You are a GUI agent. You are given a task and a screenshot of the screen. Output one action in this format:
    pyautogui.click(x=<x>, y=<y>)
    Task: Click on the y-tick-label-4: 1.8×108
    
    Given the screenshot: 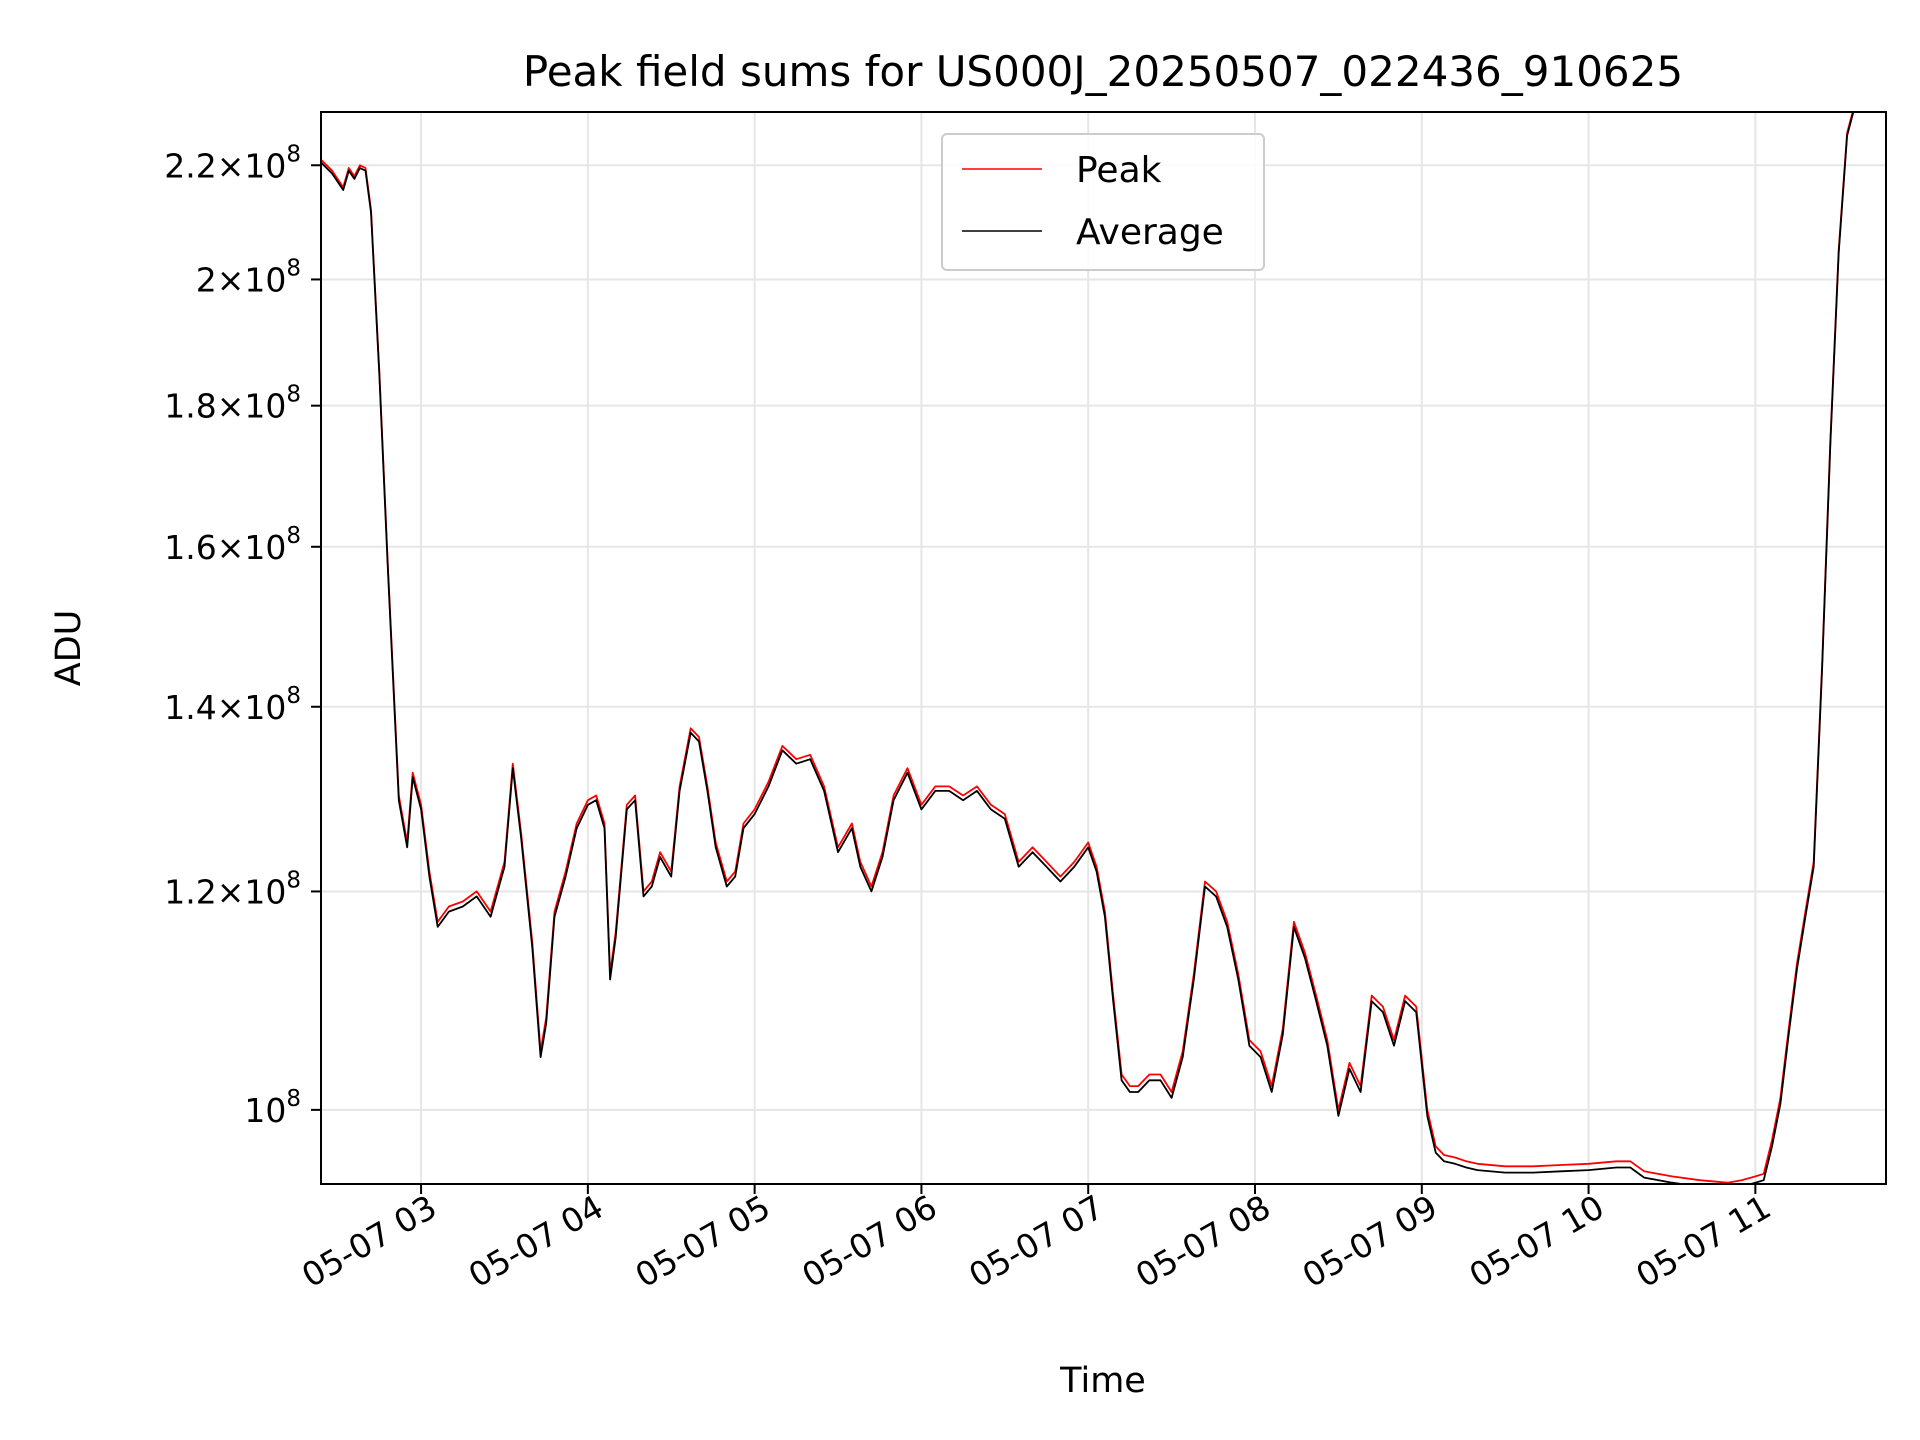 What is the action you would take?
    pyautogui.click(x=232, y=404)
    